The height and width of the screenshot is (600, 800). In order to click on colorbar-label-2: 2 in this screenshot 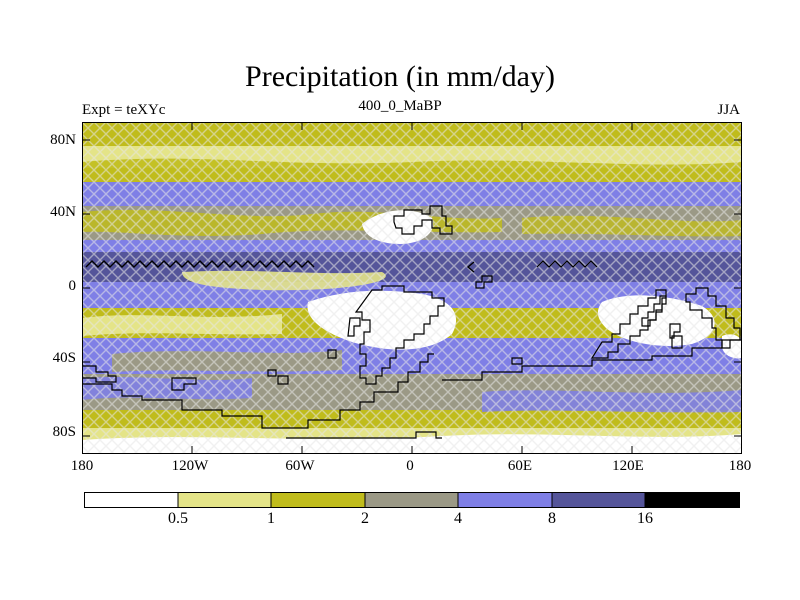, I will do `click(365, 518)`.